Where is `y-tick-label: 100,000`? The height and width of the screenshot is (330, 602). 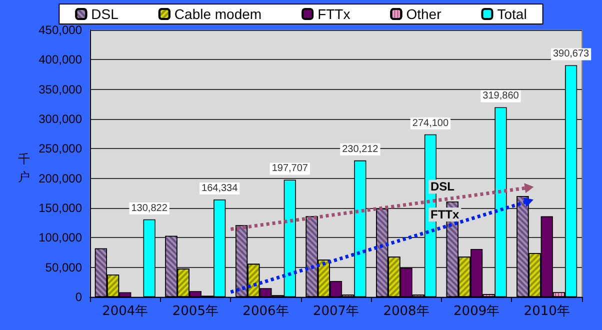 y-tick-label: 100,000 is located at coordinates (60, 237).